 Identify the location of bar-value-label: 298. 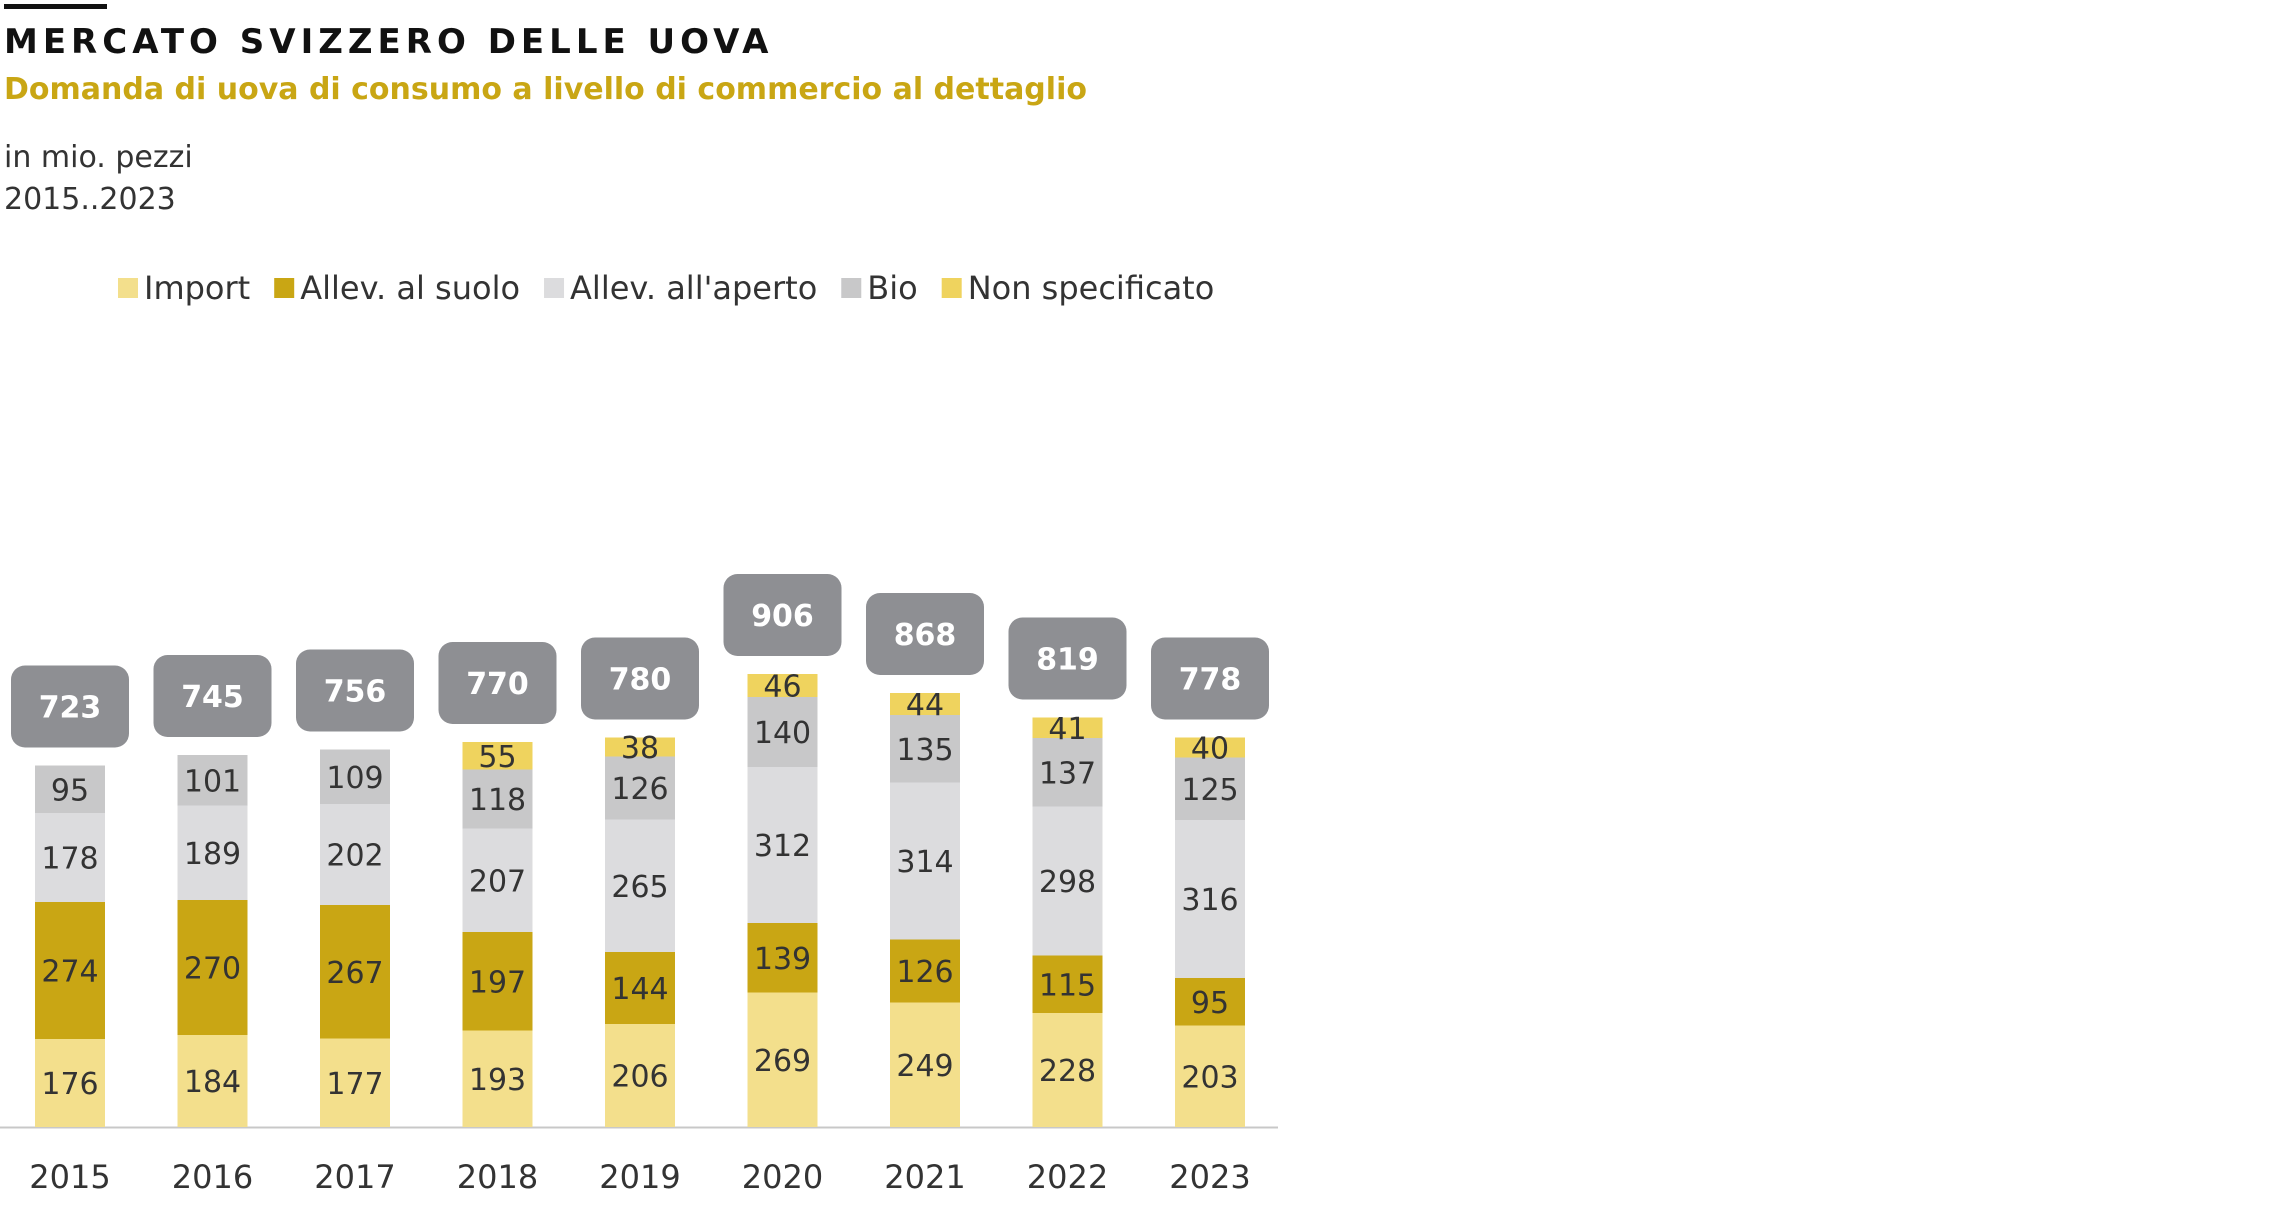
(1067, 882).